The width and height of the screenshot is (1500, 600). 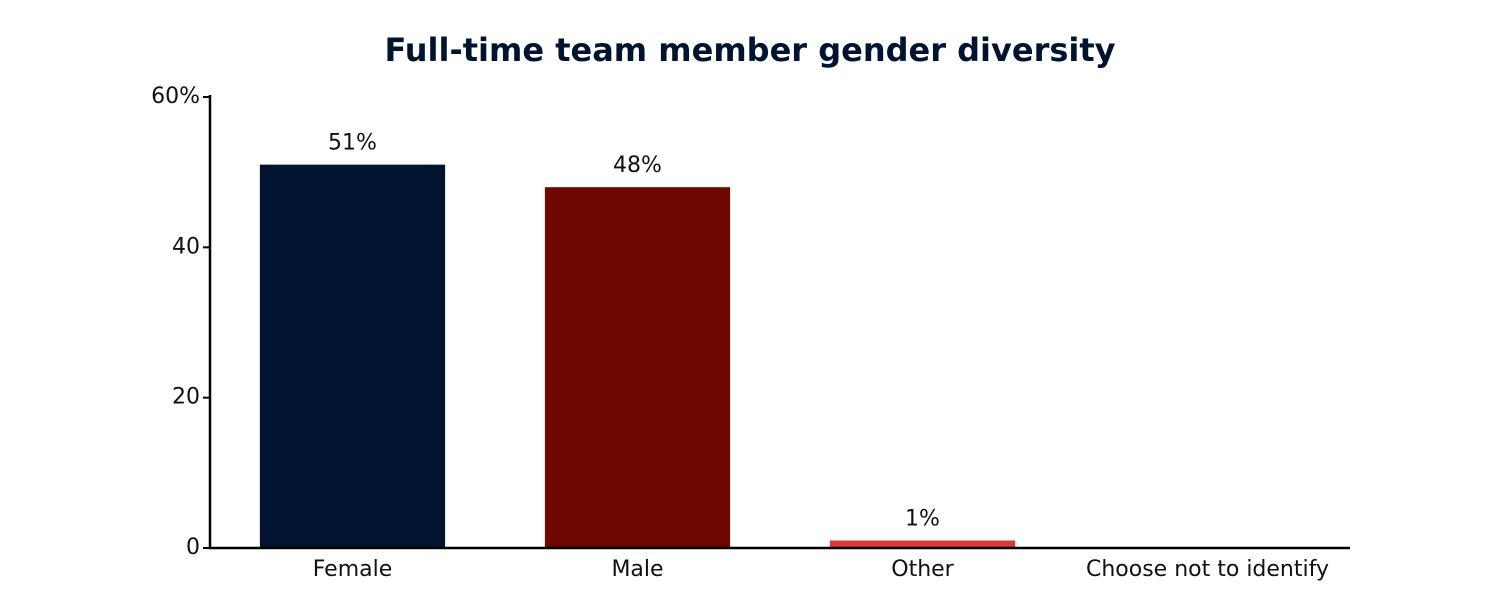 I want to click on y-tick-label: 60%, so click(x=175, y=96).